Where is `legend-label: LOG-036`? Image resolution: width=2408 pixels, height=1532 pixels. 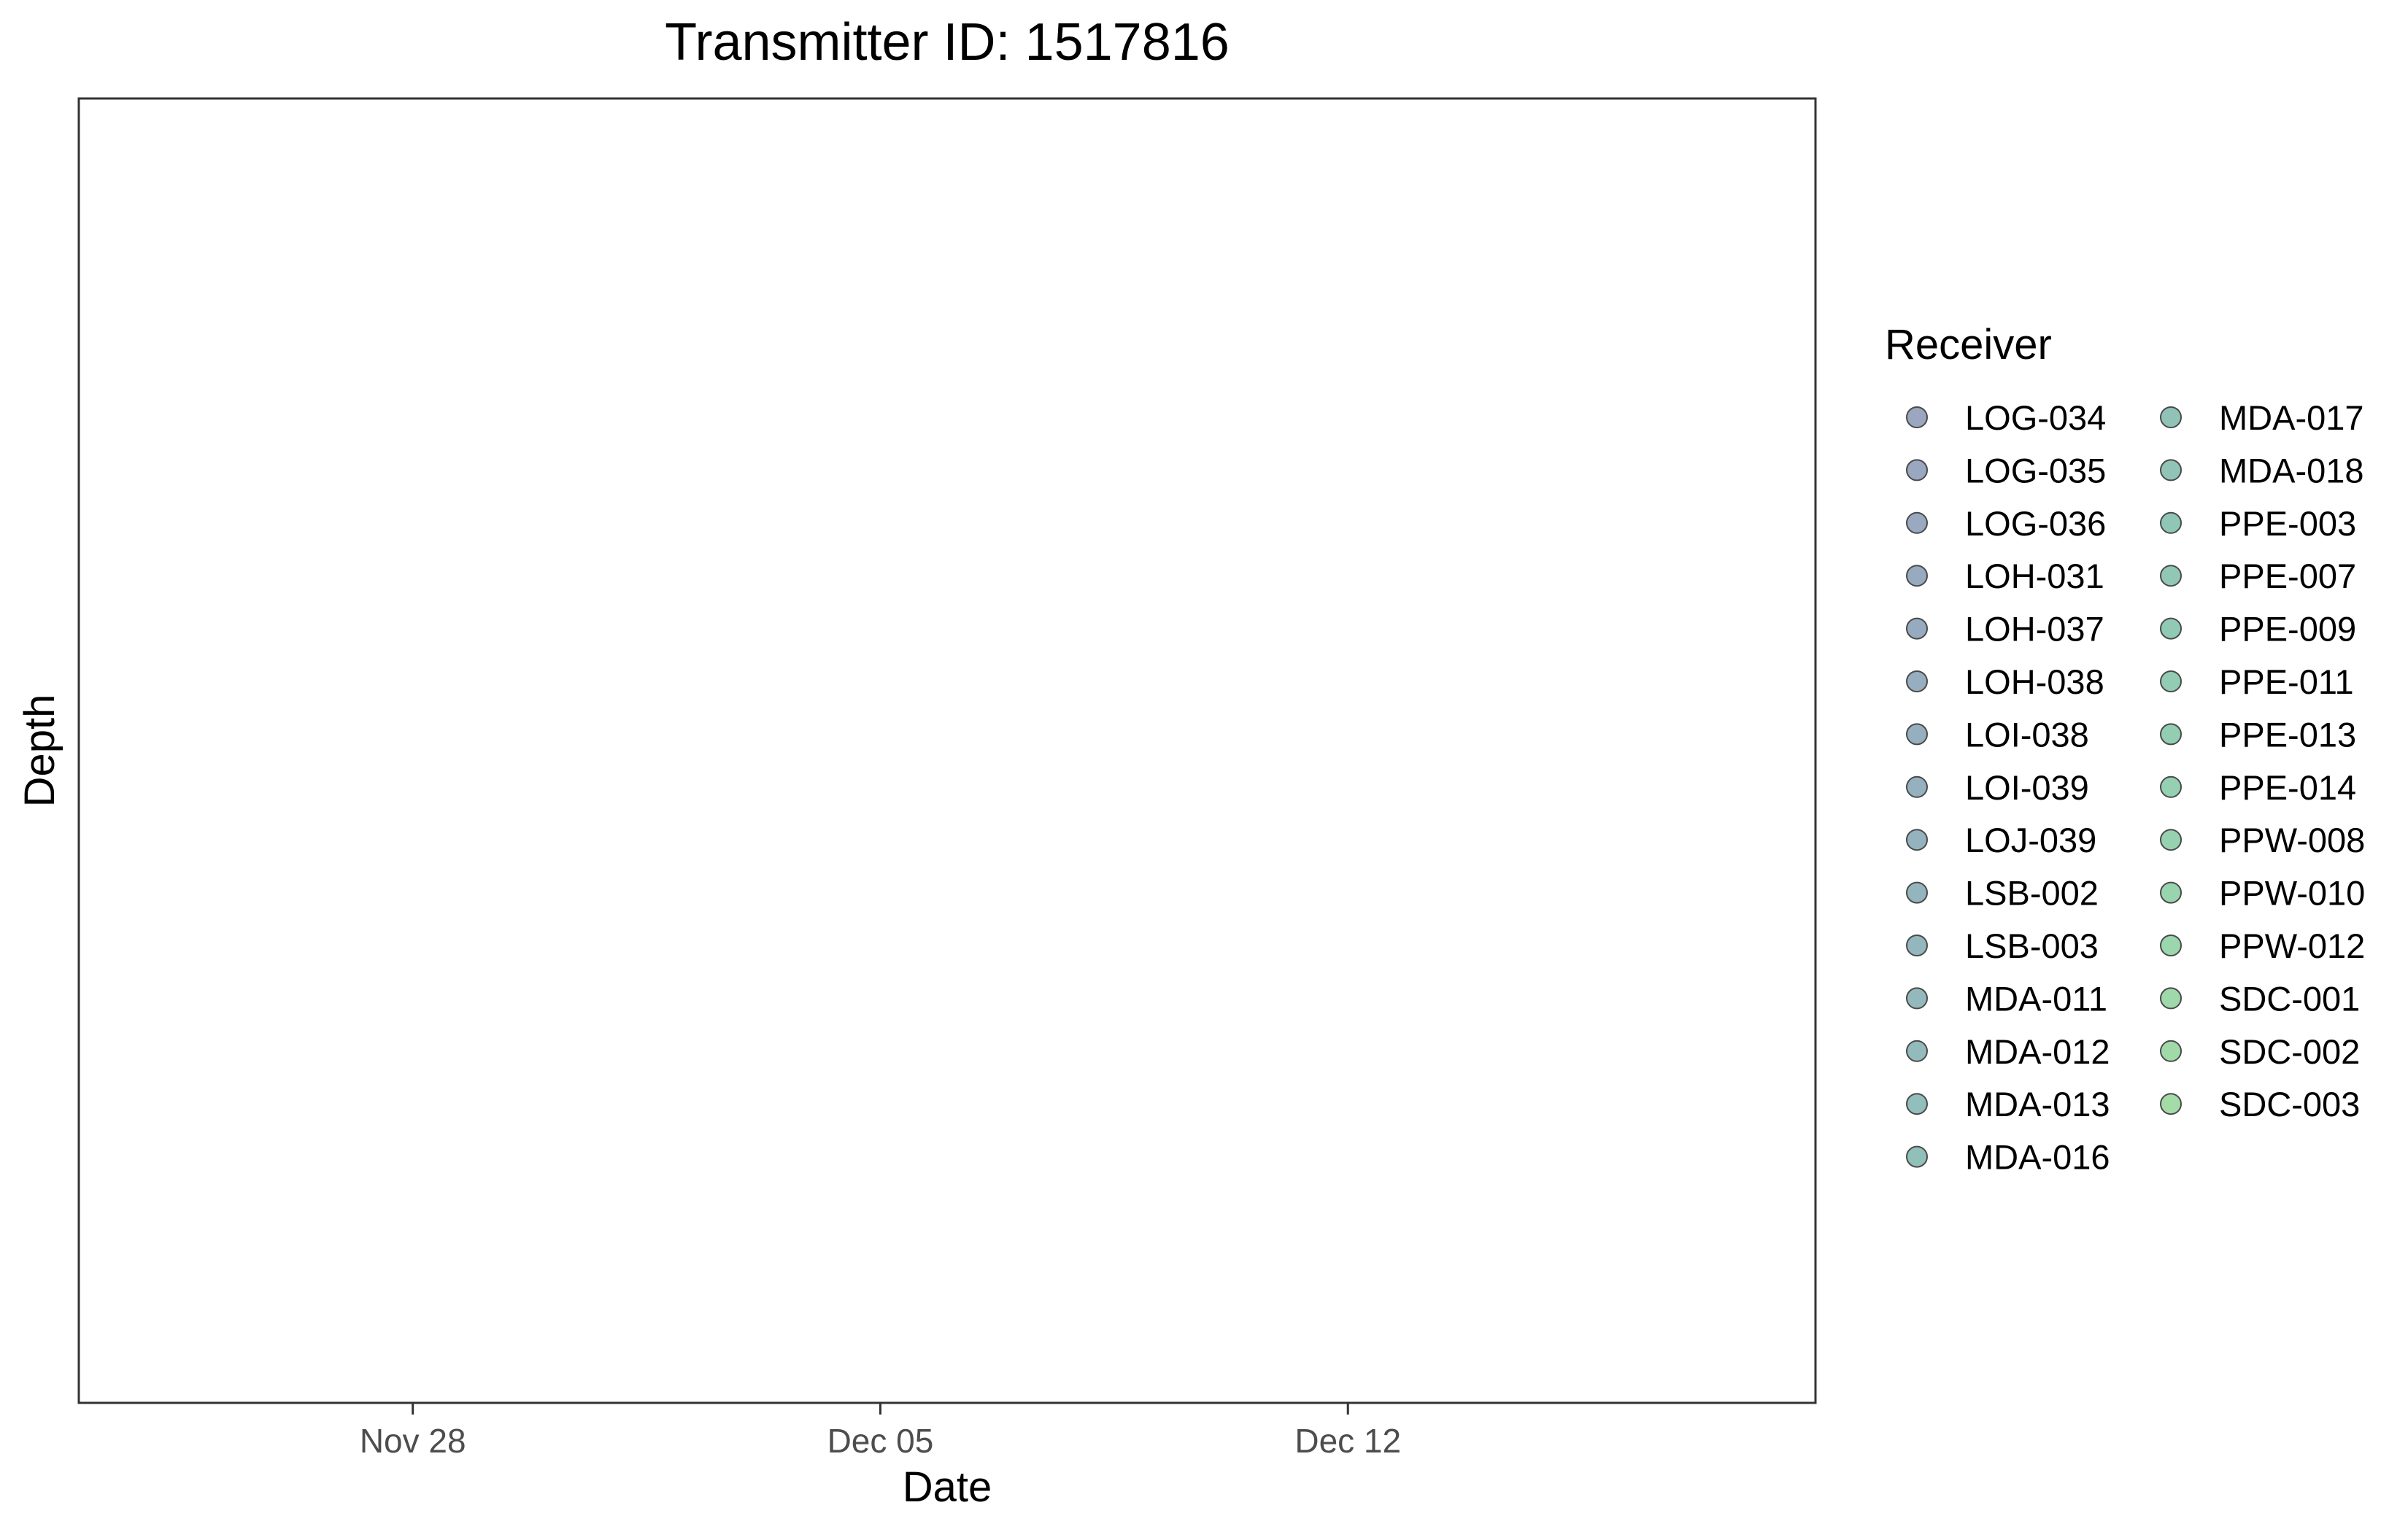 legend-label: LOG-036 is located at coordinates (2035, 523).